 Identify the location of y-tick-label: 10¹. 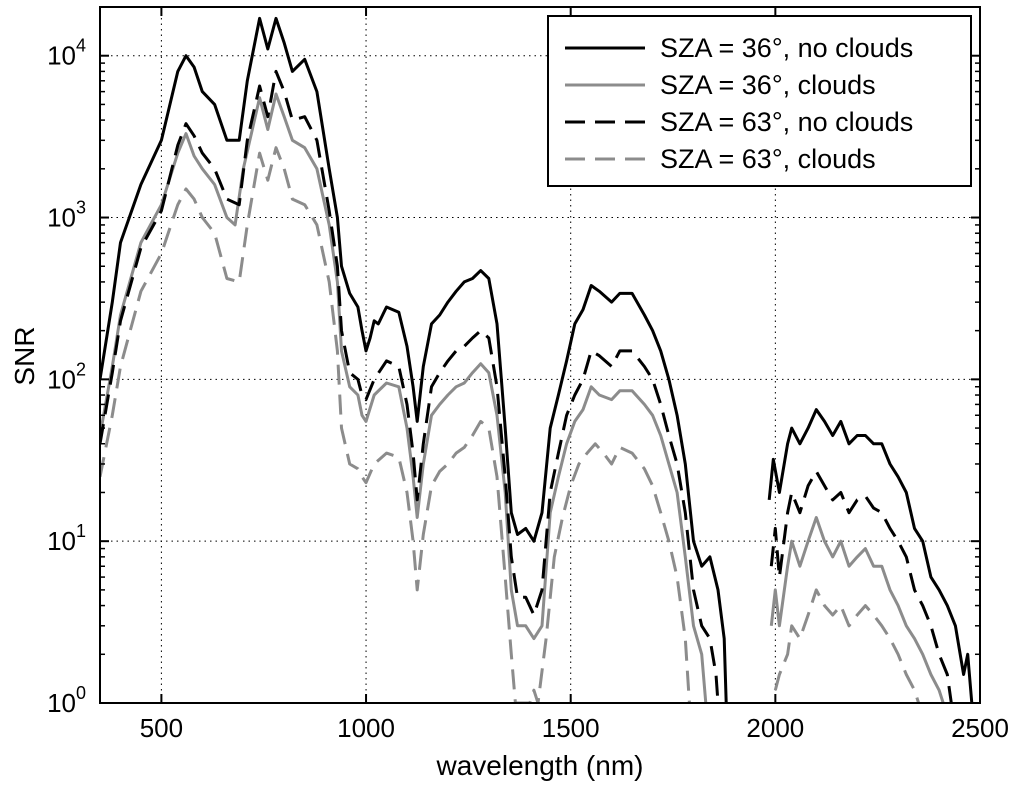
(66, 538).